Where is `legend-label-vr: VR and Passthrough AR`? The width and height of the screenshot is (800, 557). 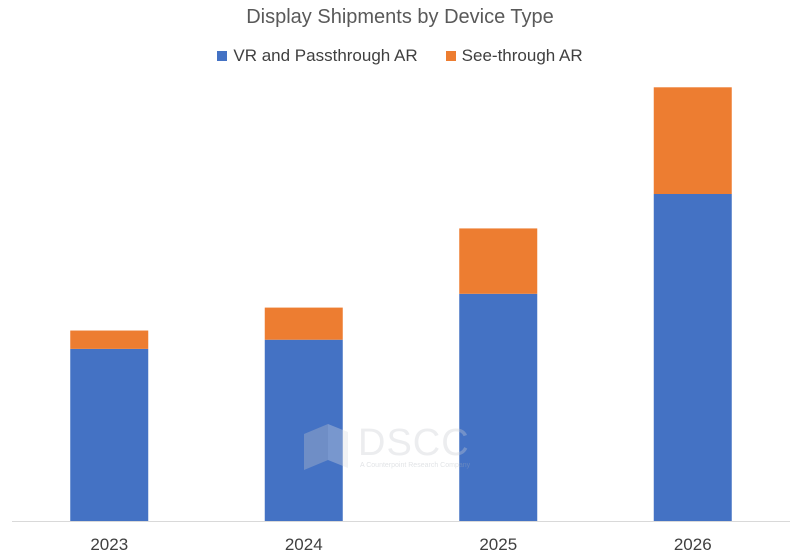
legend-label-vr: VR and Passthrough AR is located at coordinates (325, 55).